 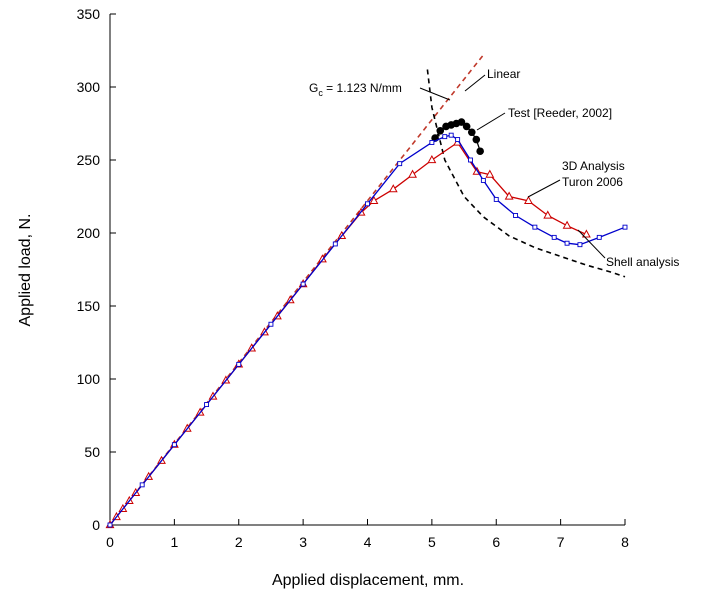 What do you see at coordinates (561, 542) in the screenshot?
I see `x-tick-label: 7` at bounding box center [561, 542].